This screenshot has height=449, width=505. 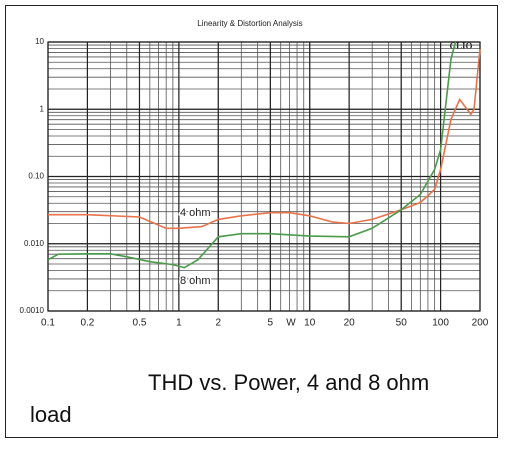 I want to click on y-tick-label: 0.010, so click(x=34, y=243).